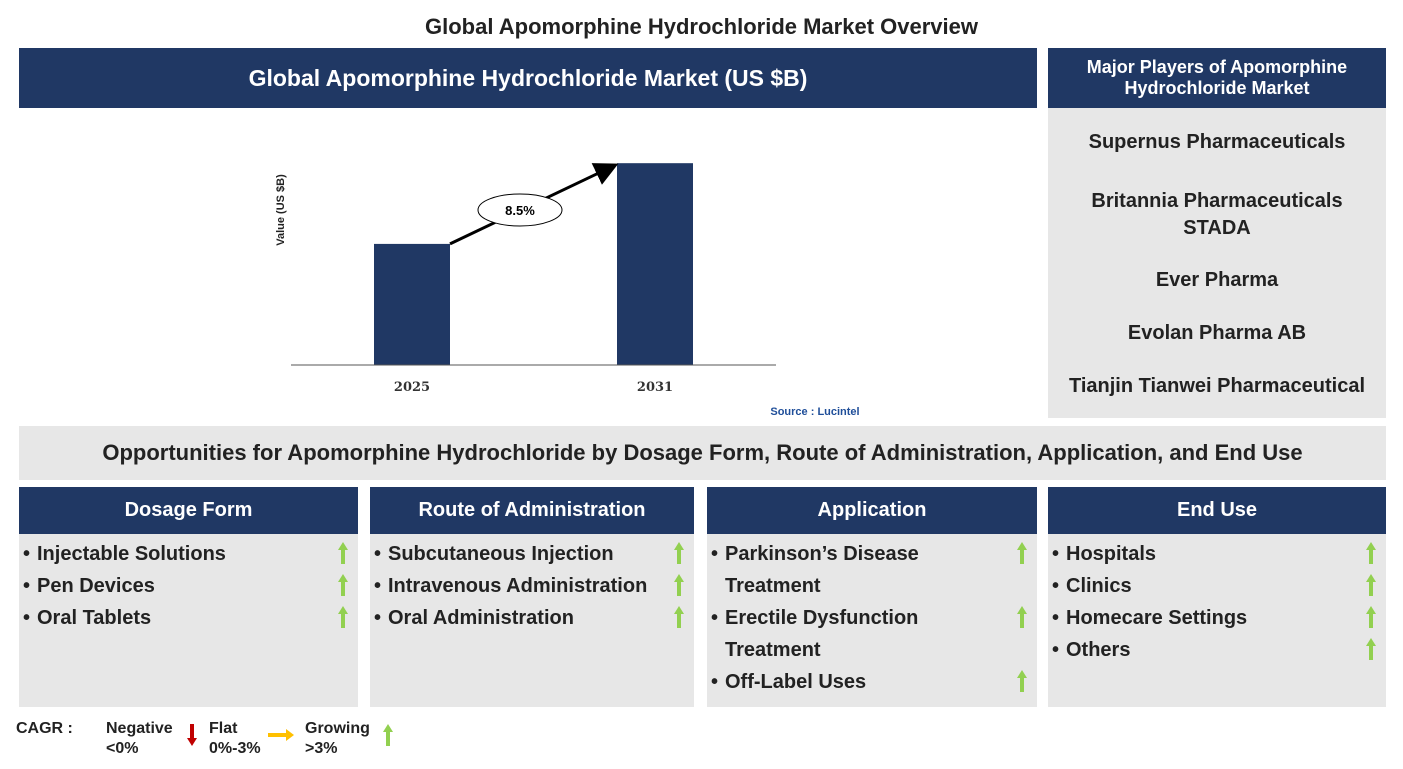 The width and height of the screenshot is (1403, 769). I want to click on player-name: Britannia Pharmaceuticals, so click(1217, 201).